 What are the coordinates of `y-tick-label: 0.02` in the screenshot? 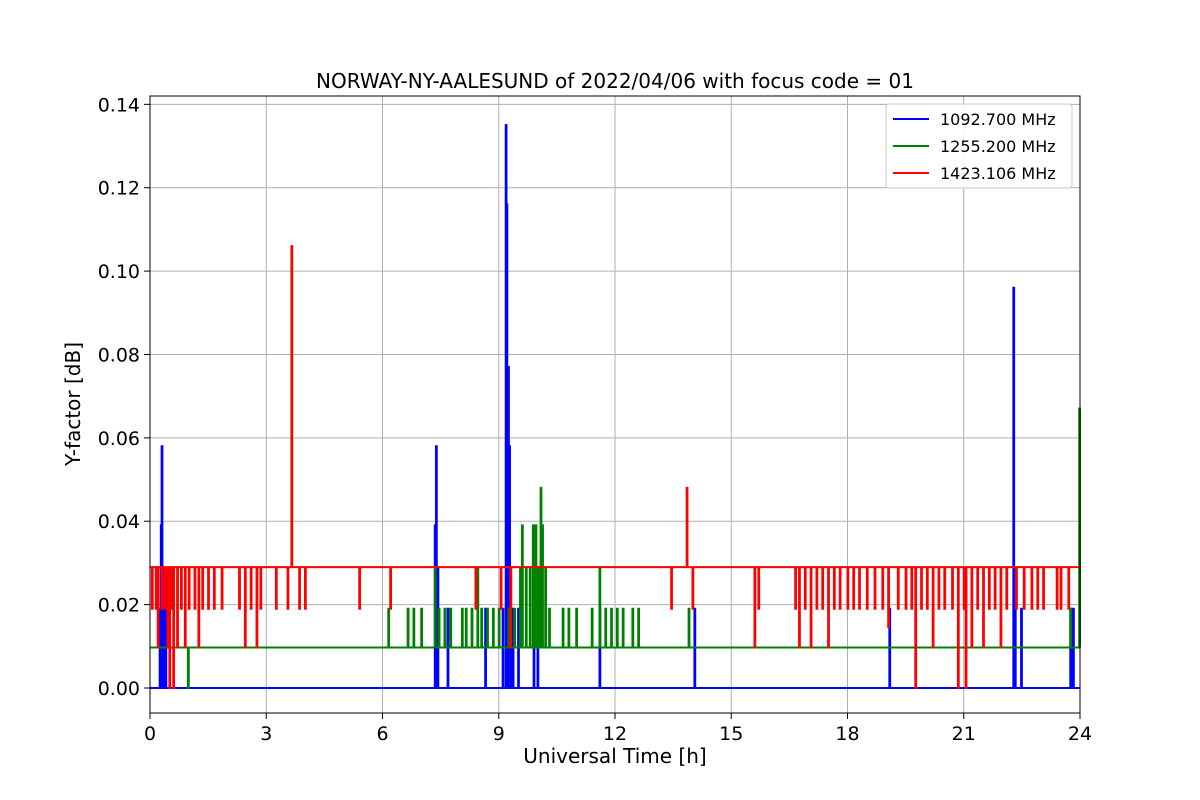 It's located at (119, 606).